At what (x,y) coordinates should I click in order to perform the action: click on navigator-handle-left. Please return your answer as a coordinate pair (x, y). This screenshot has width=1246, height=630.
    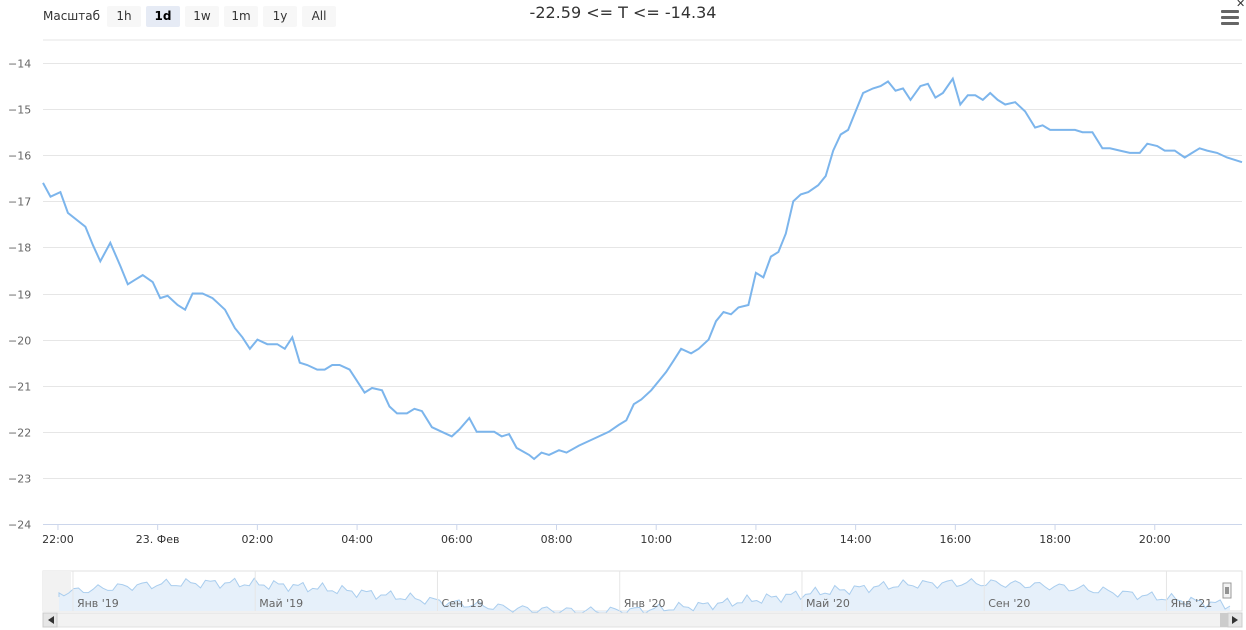
    Looking at the image, I should click on (1227, 590).